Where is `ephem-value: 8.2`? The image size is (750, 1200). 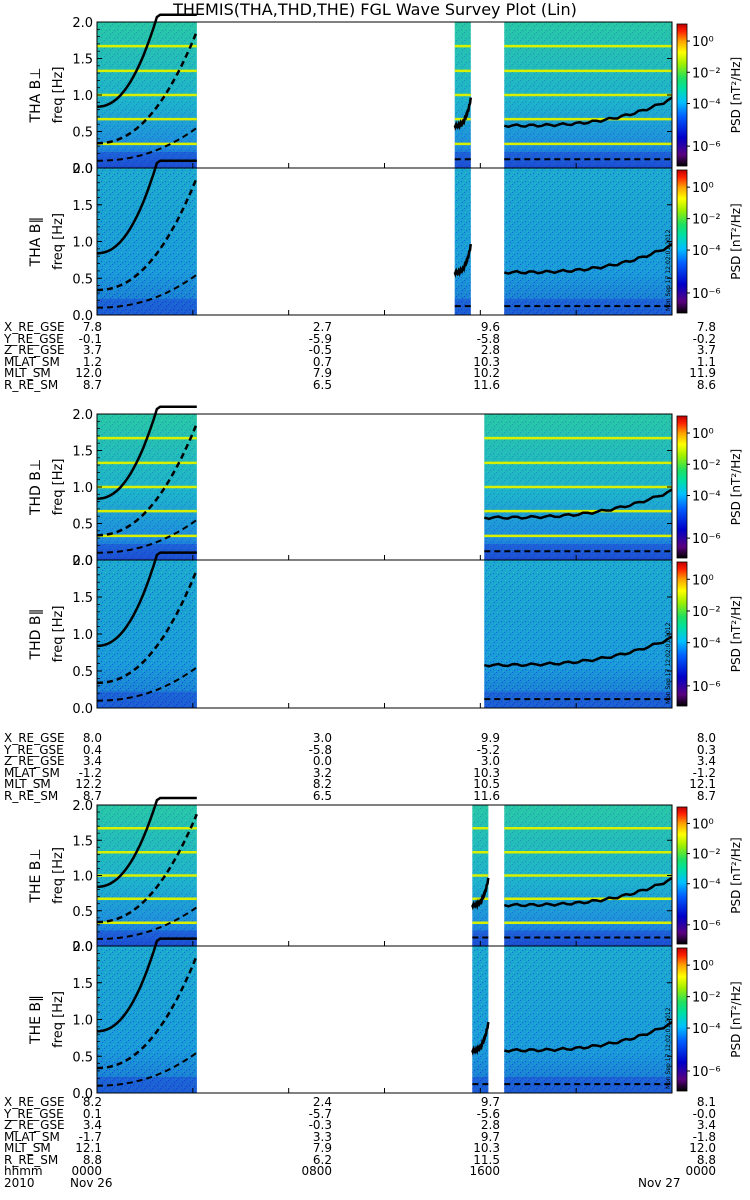
ephem-value: 8.2 is located at coordinates (322, 784).